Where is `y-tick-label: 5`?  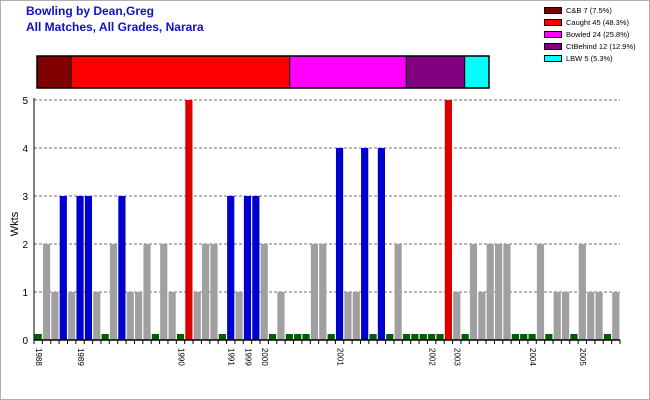
y-tick-label: 5 is located at coordinates (25, 101).